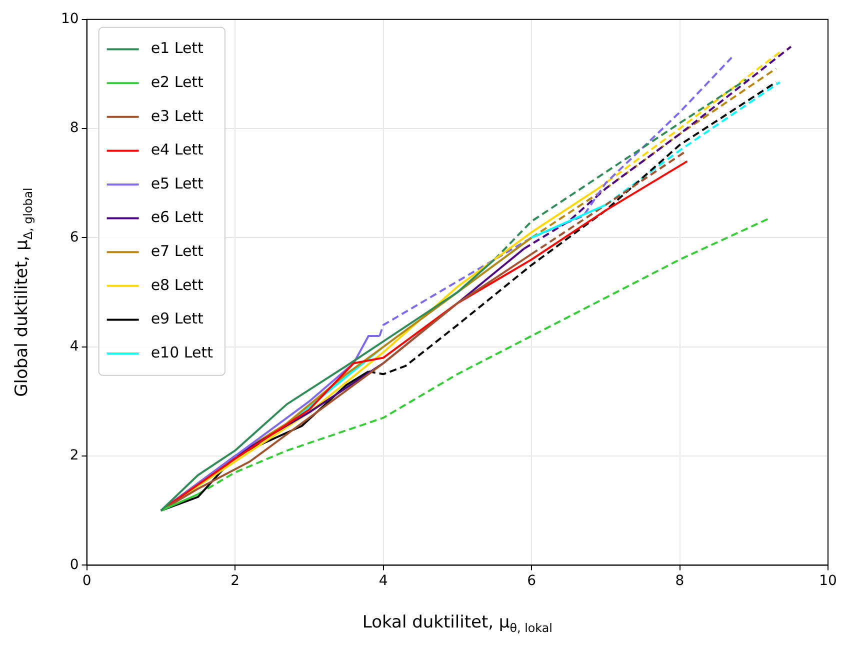 Image resolution: width=851 pixels, height=646 pixels. I want to click on y-tick-label: 2, so click(74, 456).